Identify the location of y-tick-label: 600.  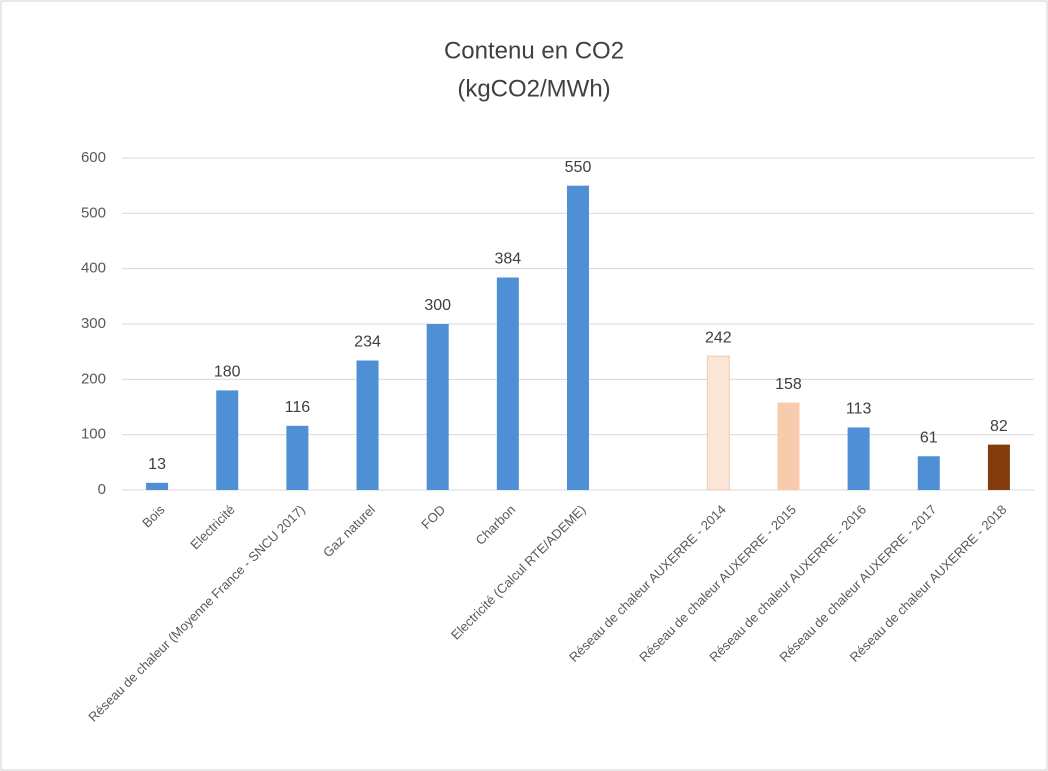
(93, 157).